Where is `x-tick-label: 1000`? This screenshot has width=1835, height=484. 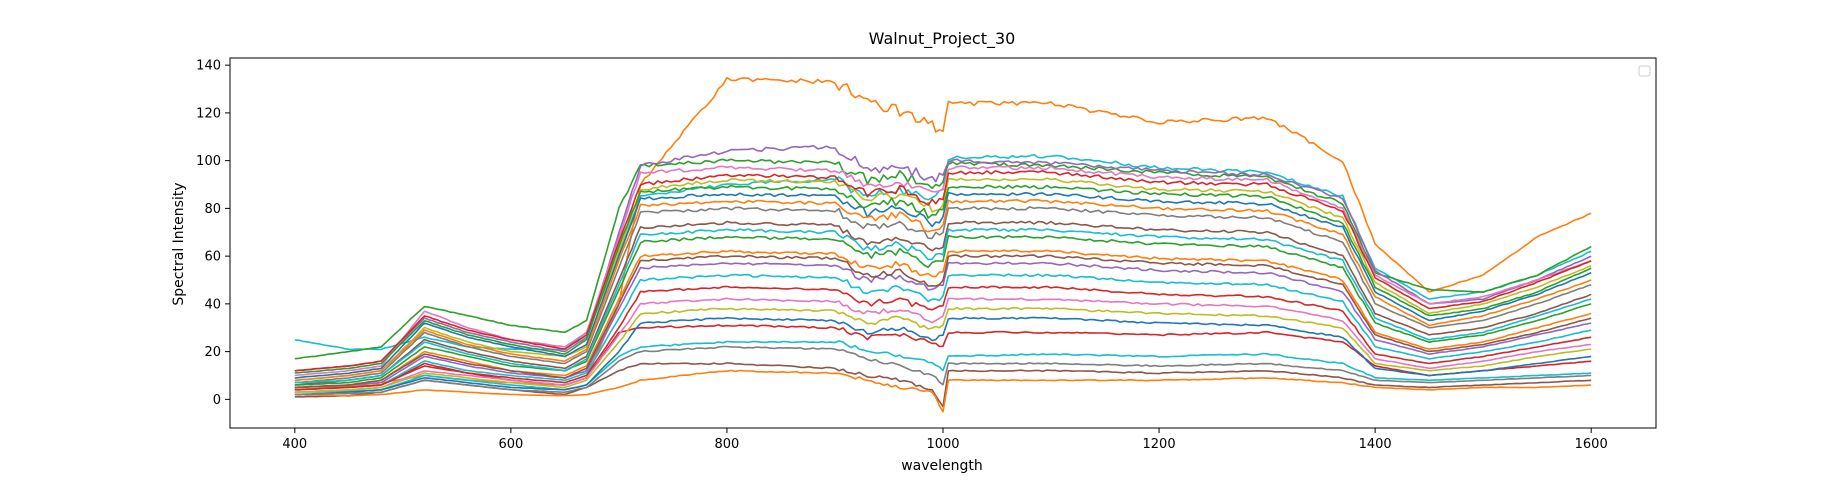
x-tick-label: 1000 is located at coordinates (942, 444).